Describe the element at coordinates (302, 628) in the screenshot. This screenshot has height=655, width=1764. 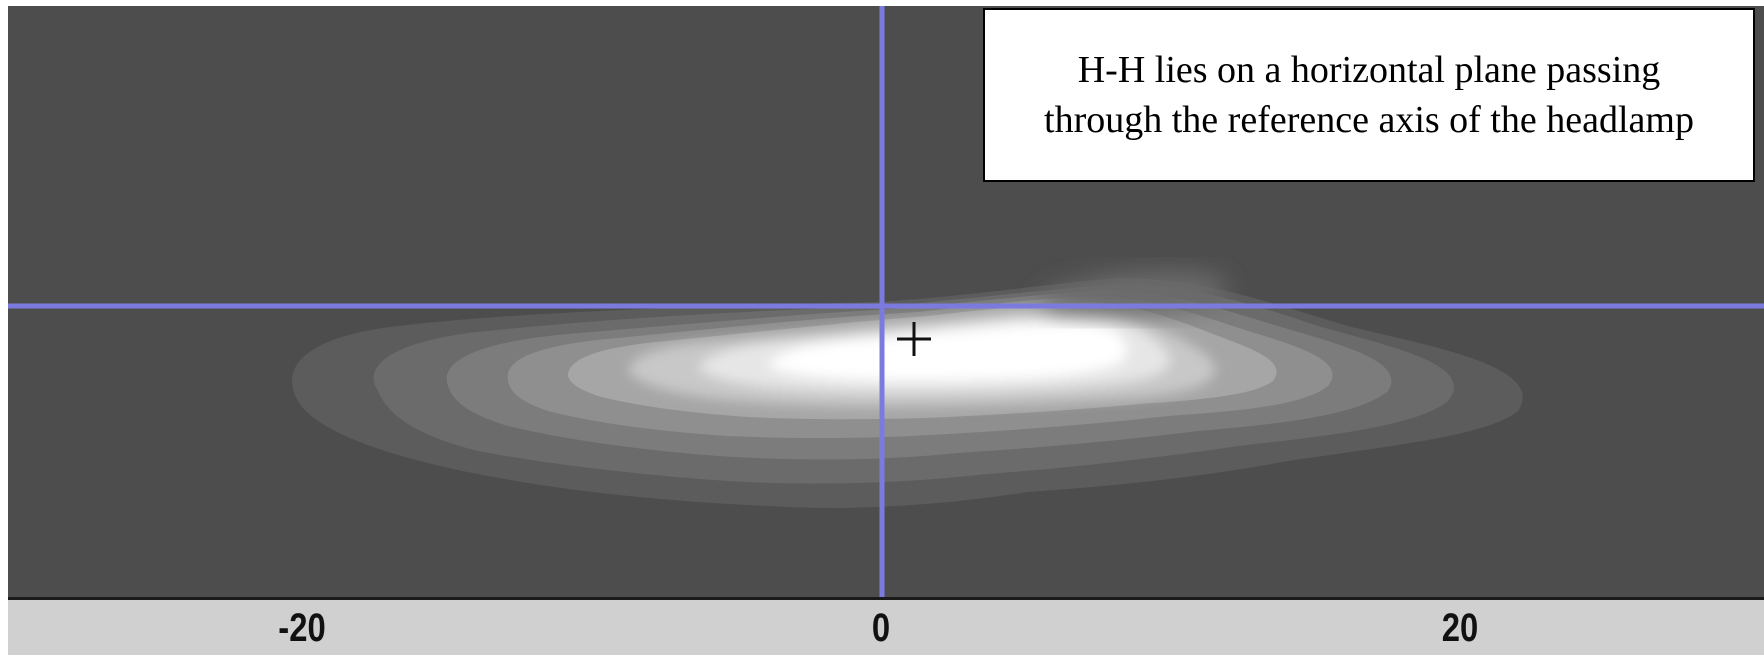
I see `x-tick-label: -20` at that location.